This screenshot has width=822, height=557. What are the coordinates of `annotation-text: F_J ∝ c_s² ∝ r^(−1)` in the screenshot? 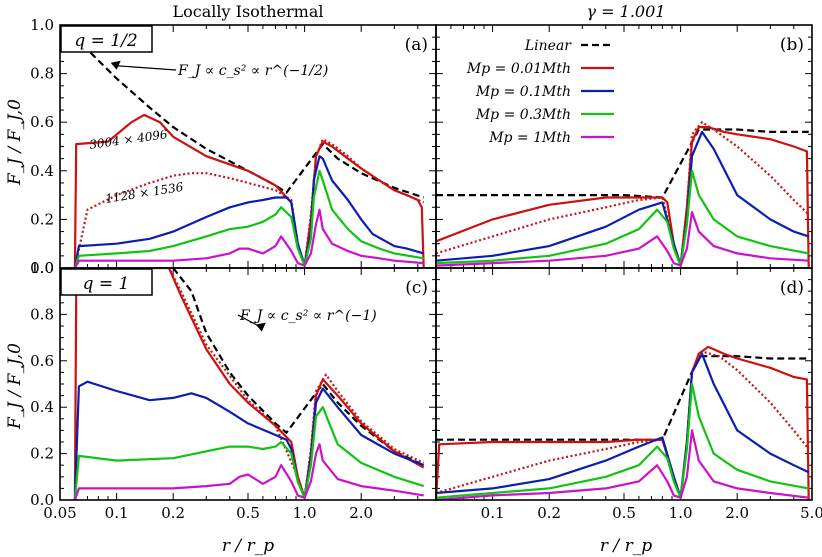 It's located at (308, 316).